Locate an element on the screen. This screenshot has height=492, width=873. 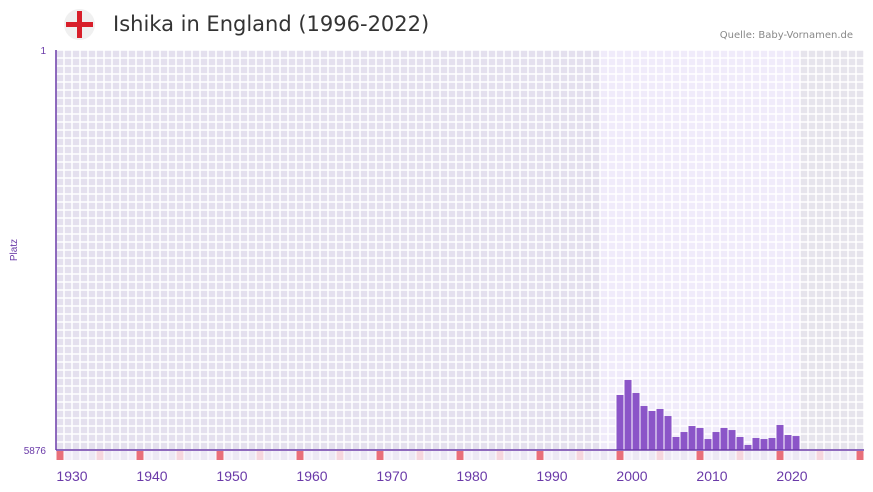
x-tick-label: 1930 is located at coordinates (71, 476).